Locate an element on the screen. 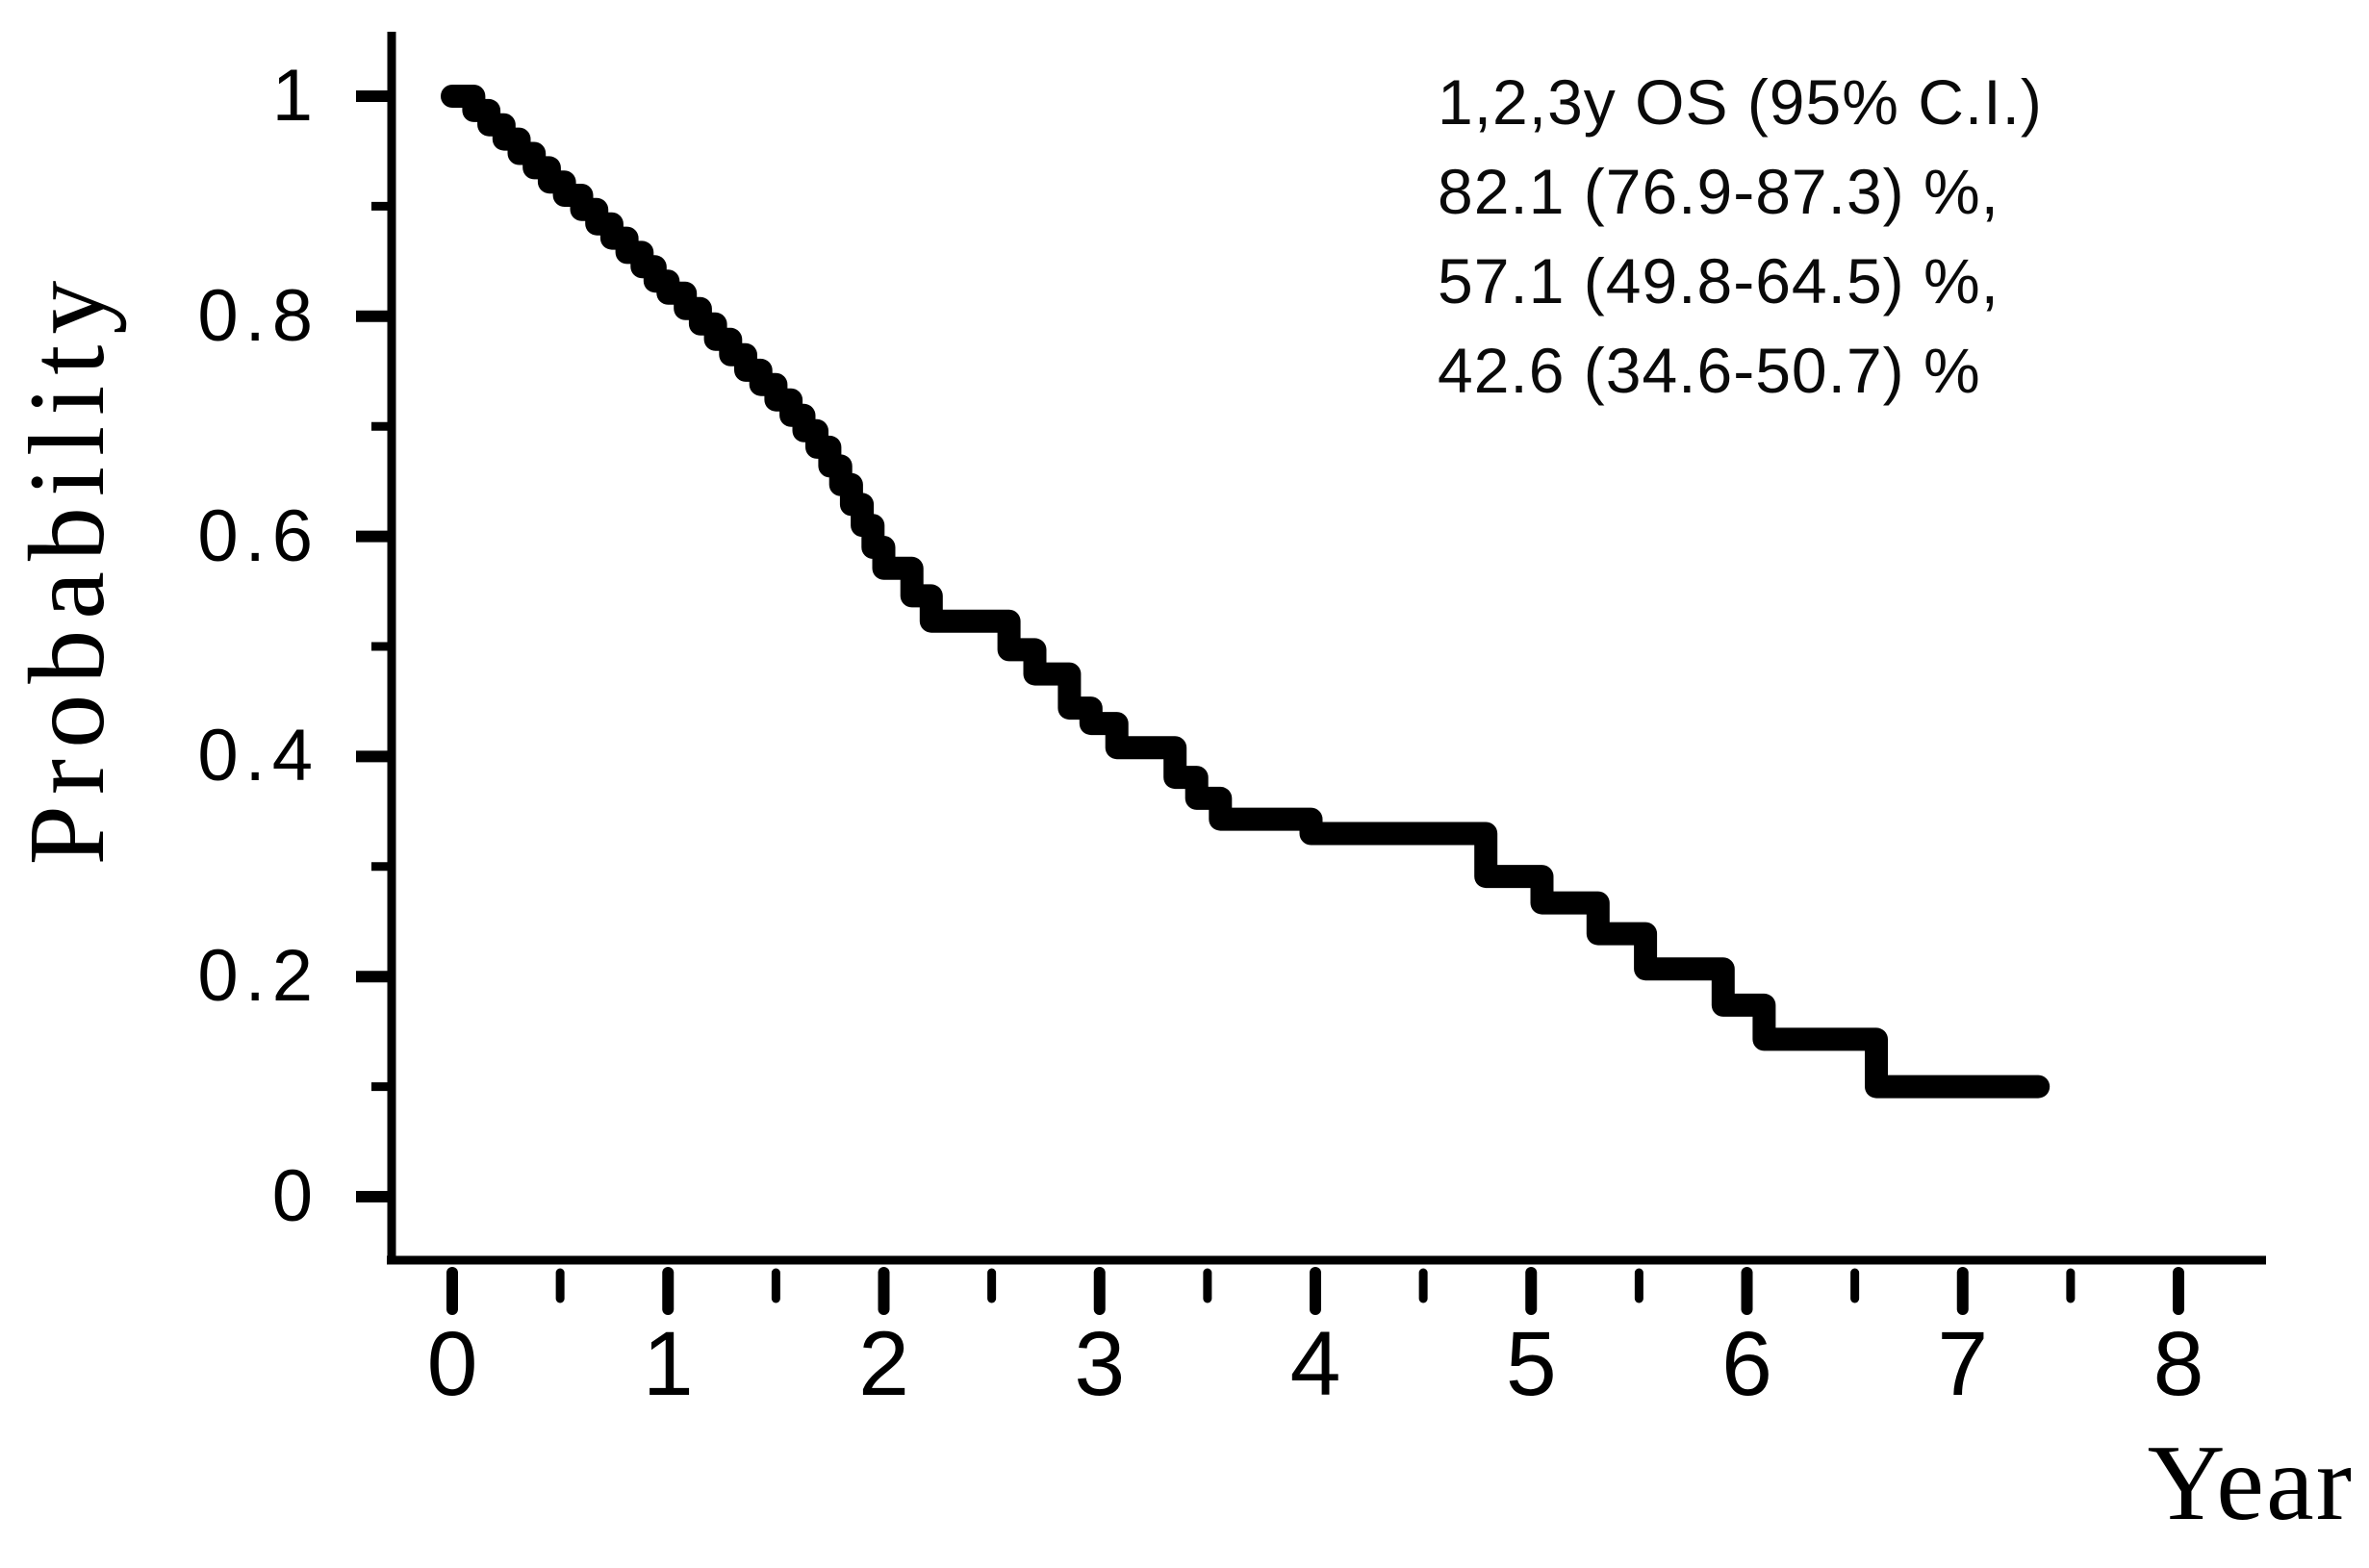 This screenshot has width=2369, height=1568. x-tick-label: 5 is located at coordinates (1531, 1364).